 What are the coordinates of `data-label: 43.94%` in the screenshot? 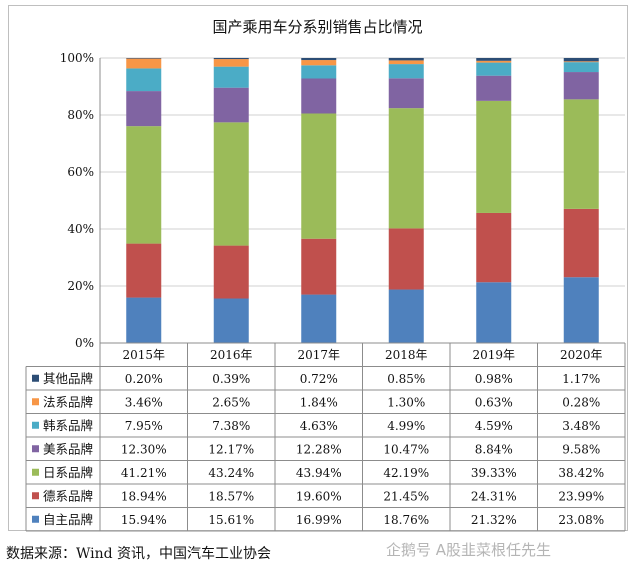 It's located at (319, 473).